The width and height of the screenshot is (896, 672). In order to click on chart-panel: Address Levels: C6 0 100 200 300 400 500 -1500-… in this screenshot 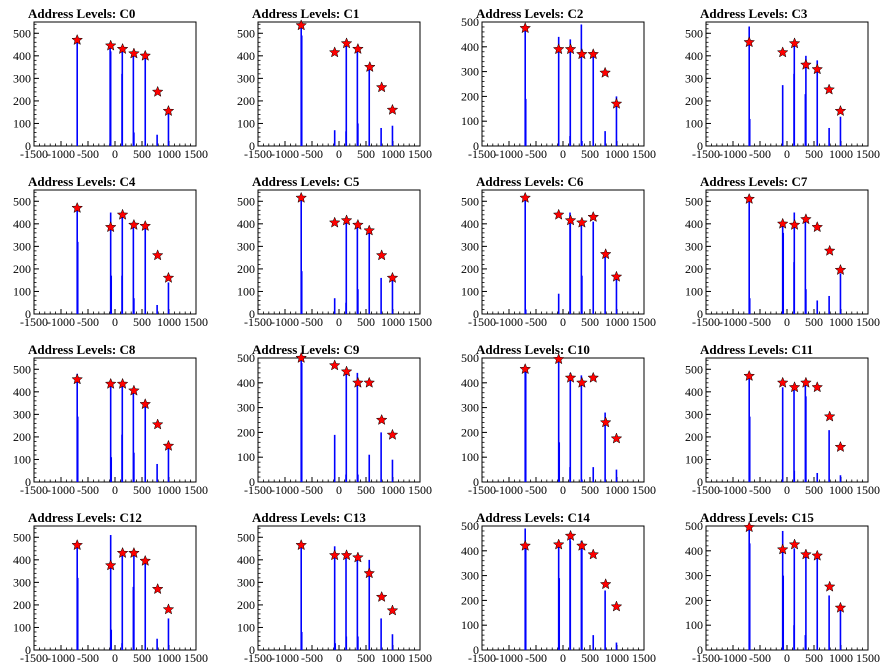, I will do `click(560, 252)`.